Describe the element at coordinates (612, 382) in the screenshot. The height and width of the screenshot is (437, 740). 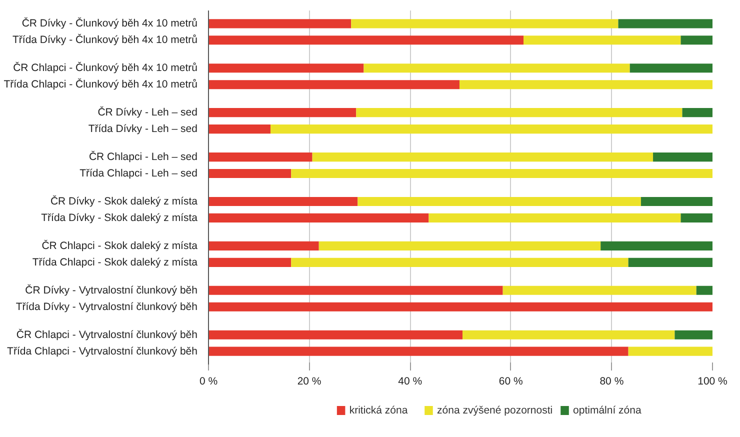
I see `x-tick-label: 80 %` at that location.